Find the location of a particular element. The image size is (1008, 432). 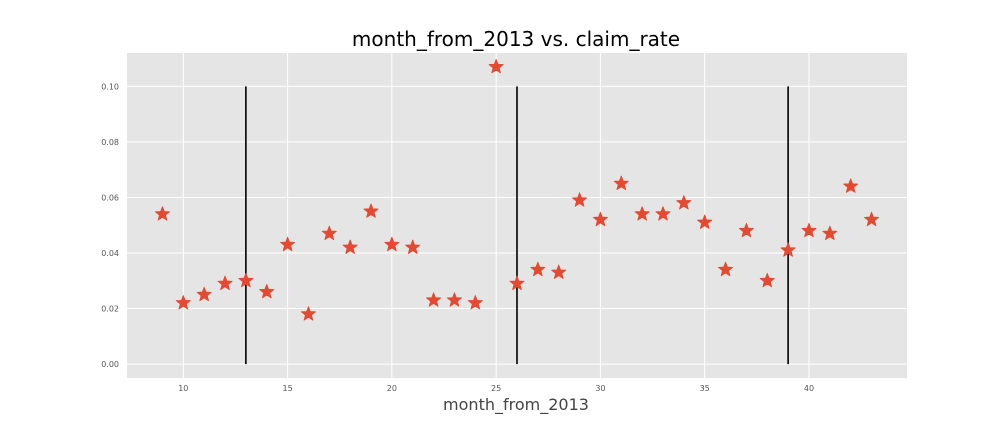

y-tick-label: 0.08 is located at coordinates (110, 142).